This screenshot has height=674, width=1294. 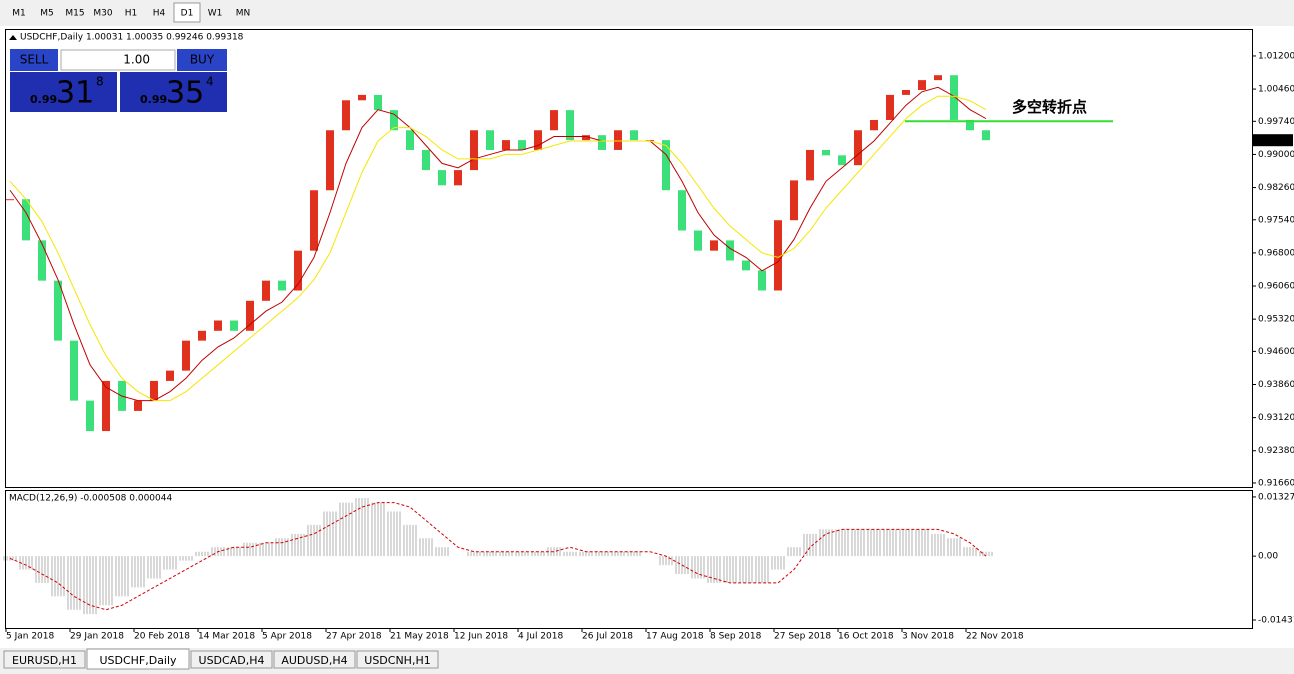 What do you see at coordinates (47, 14) in the screenshot?
I see `timeframe-button: M5` at bounding box center [47, 14].